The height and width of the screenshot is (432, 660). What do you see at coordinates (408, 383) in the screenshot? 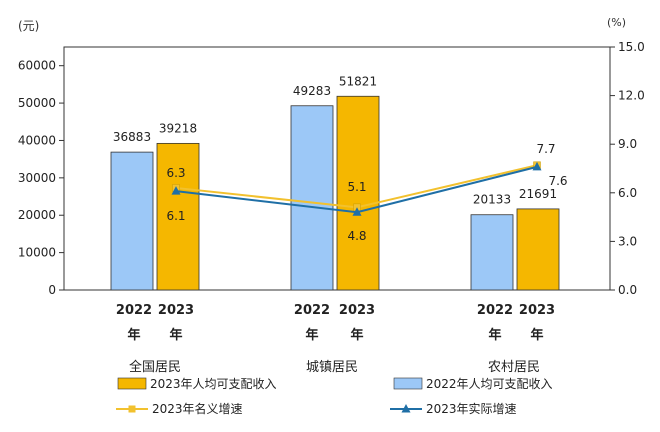
I see `legend-swatch-2022-income` at bounding box center [408, 383].